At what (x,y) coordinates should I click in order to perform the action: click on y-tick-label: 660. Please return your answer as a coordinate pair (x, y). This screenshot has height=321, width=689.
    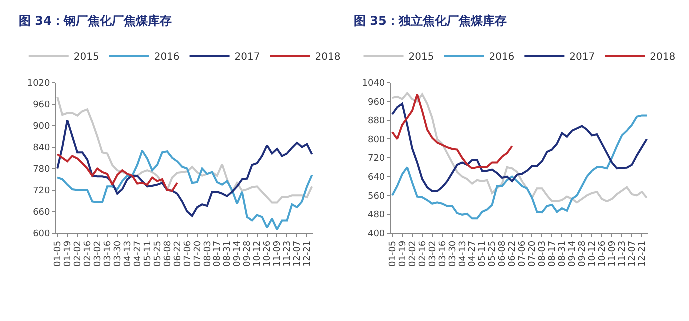
    Looking at the image, I should click on (42, 213).